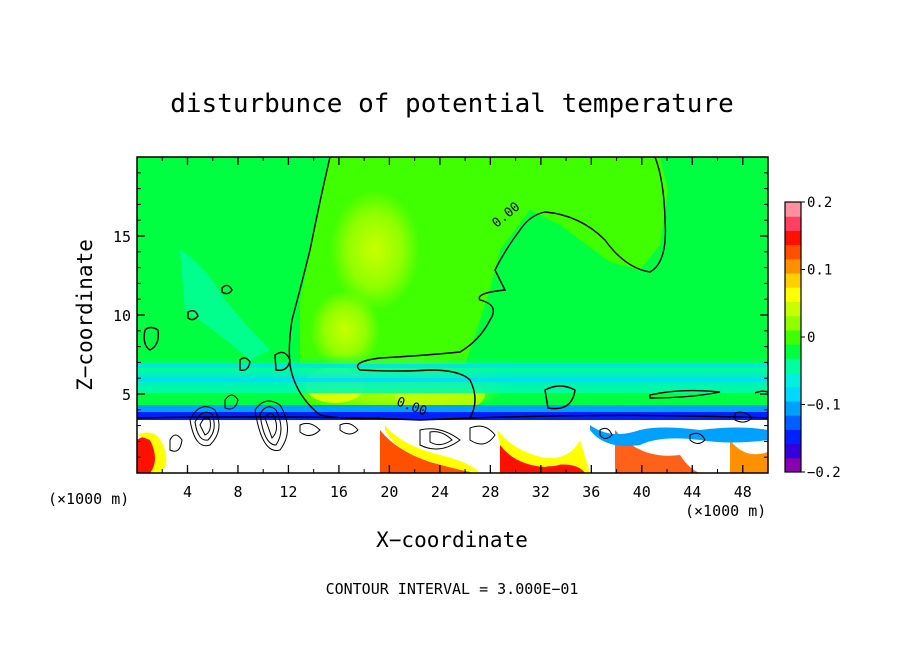 The height and width of the screenshot is (654, 904). What do you see at coordinates (126, 395) in the screenshot?
I see `y-tick-label: 5` at bounding box center [126, 395].